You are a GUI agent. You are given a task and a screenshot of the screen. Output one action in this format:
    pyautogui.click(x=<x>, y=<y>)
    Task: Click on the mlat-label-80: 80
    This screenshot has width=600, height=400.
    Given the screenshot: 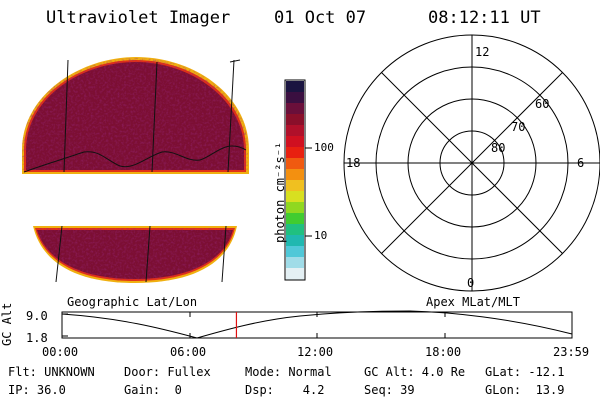 What is the action you would take?
    pyautogui.click(x=498, y=148)
    